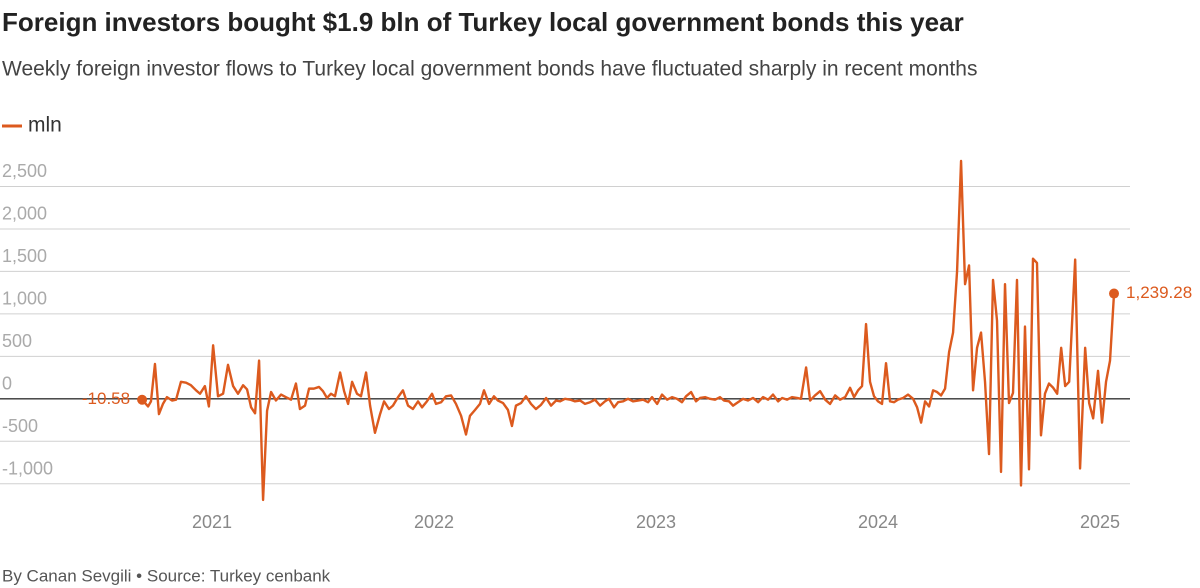 The height and width of the screenshot is (588, 1200). I want to click on x-tick-label: 2024, so click(878, 522).